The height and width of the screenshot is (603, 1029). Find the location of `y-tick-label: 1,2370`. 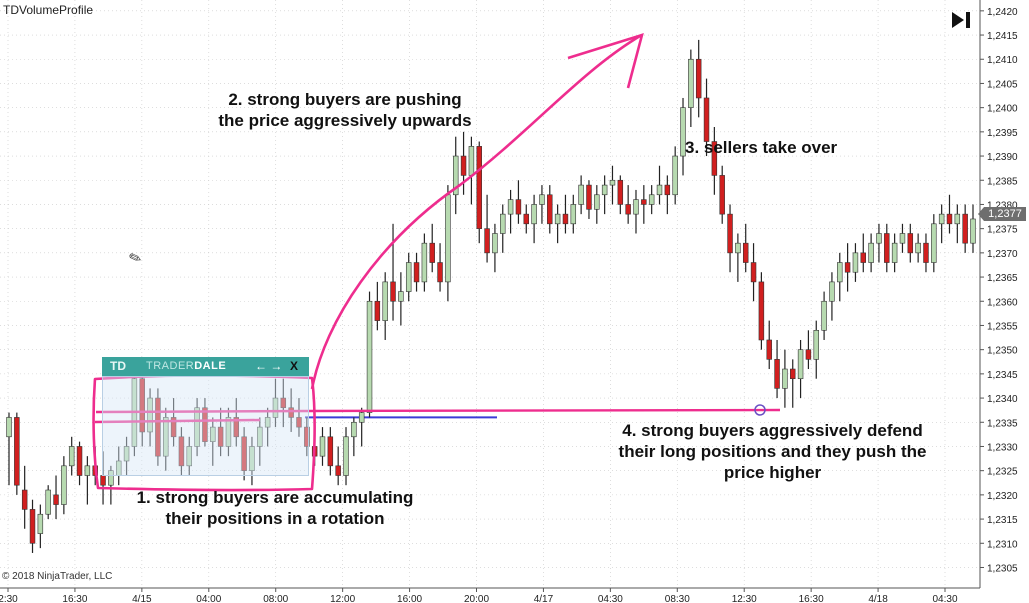

y-tick-label: 1,2370 is located at coordinates (1002, 254).